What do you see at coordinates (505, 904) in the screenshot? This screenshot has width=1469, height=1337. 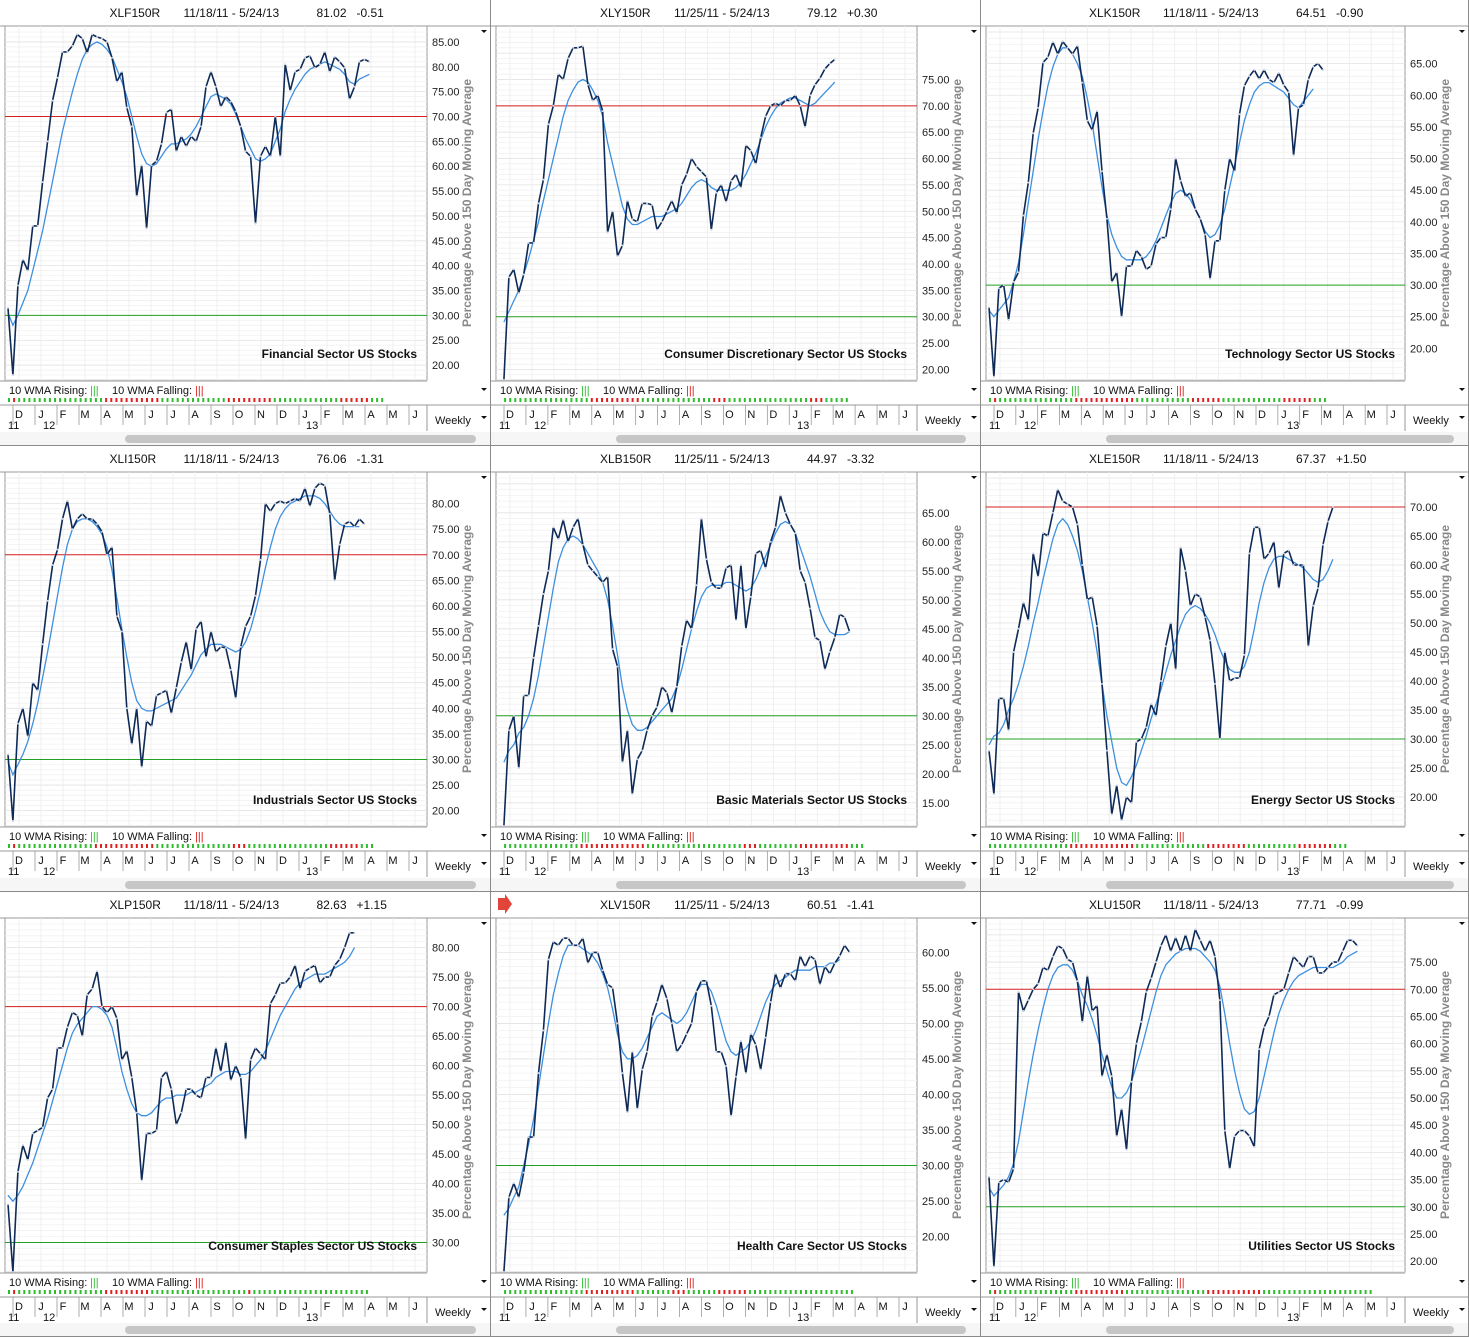 I see `alert-arrow-icon` at bounding box center [505, 904].